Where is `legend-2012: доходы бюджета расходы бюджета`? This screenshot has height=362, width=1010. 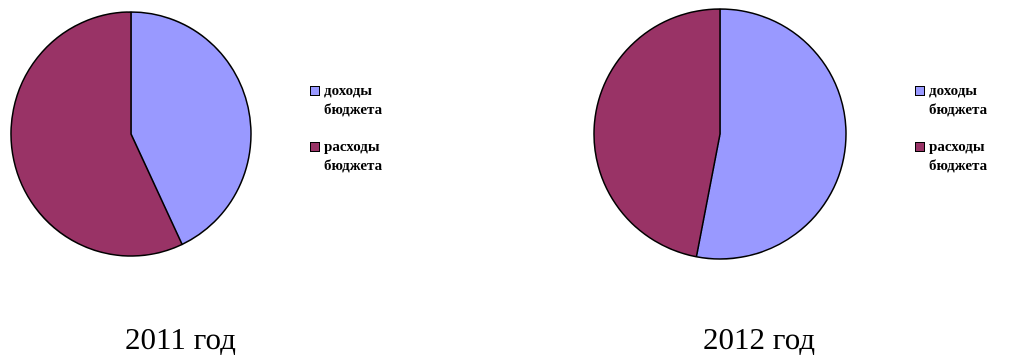 legend-2012: доходы бюджета расходы бюджета is located at coordinates (962, 138).